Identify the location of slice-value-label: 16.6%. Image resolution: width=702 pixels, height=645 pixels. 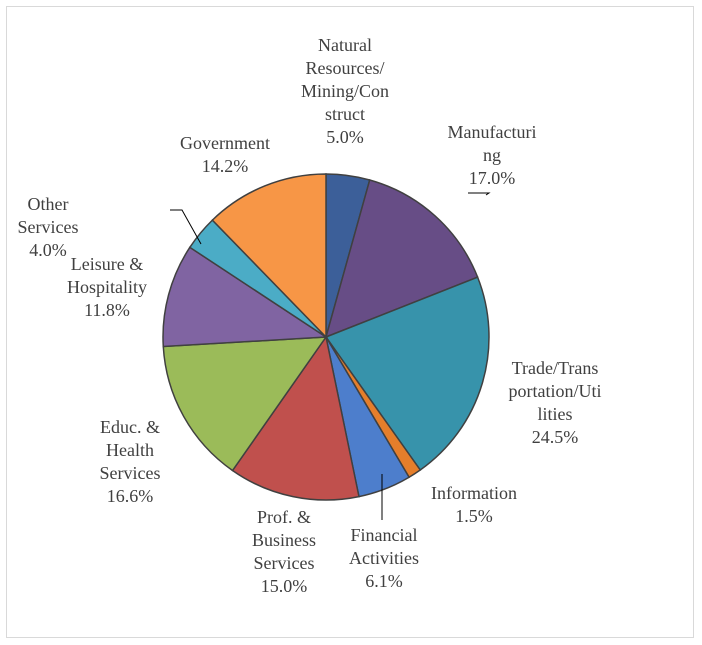
(130, 496).